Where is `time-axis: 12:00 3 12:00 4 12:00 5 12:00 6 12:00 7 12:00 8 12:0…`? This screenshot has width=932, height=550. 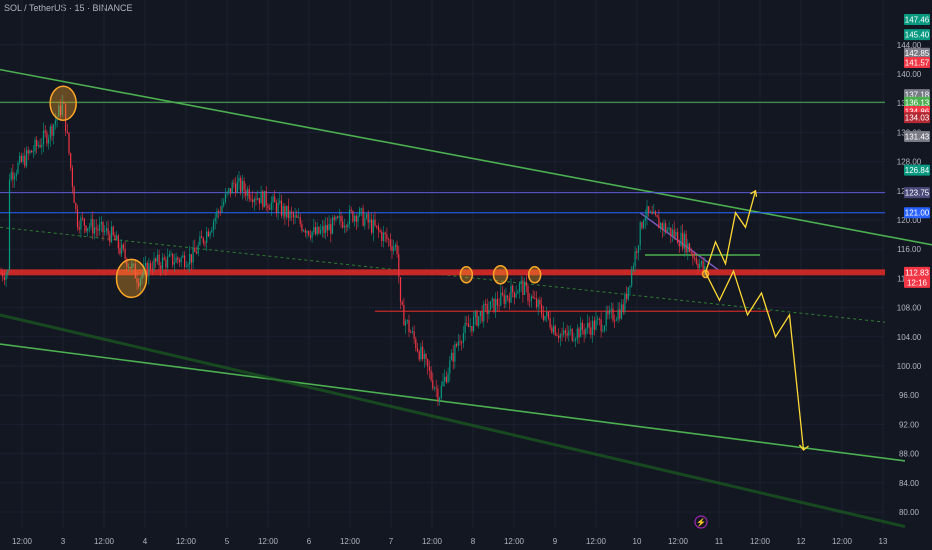
time-axis: 12:00 3 12:00 4 12:00 5 12:00 6 12:00 7 12:00 8 12:0… is located at coordinates (450, 541).